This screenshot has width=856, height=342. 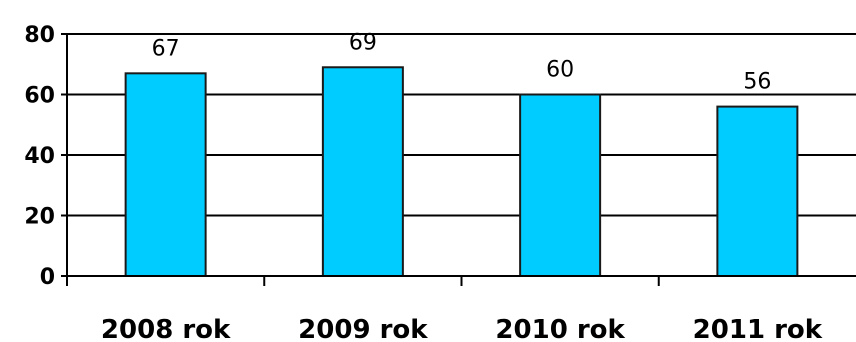 What do you see at coordinates (462, 328) in the screenshot?
I see `x-tick-labels: 2008 rok 2009 rok 2010 rok 2011 rok` at bounding box center [462, 328].